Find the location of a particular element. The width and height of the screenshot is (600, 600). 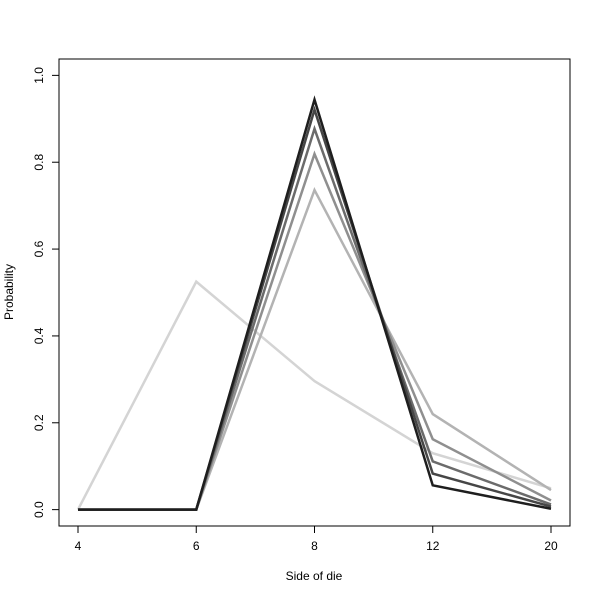

y-tick-label: 1.0 is located at coordinates (39, 75).